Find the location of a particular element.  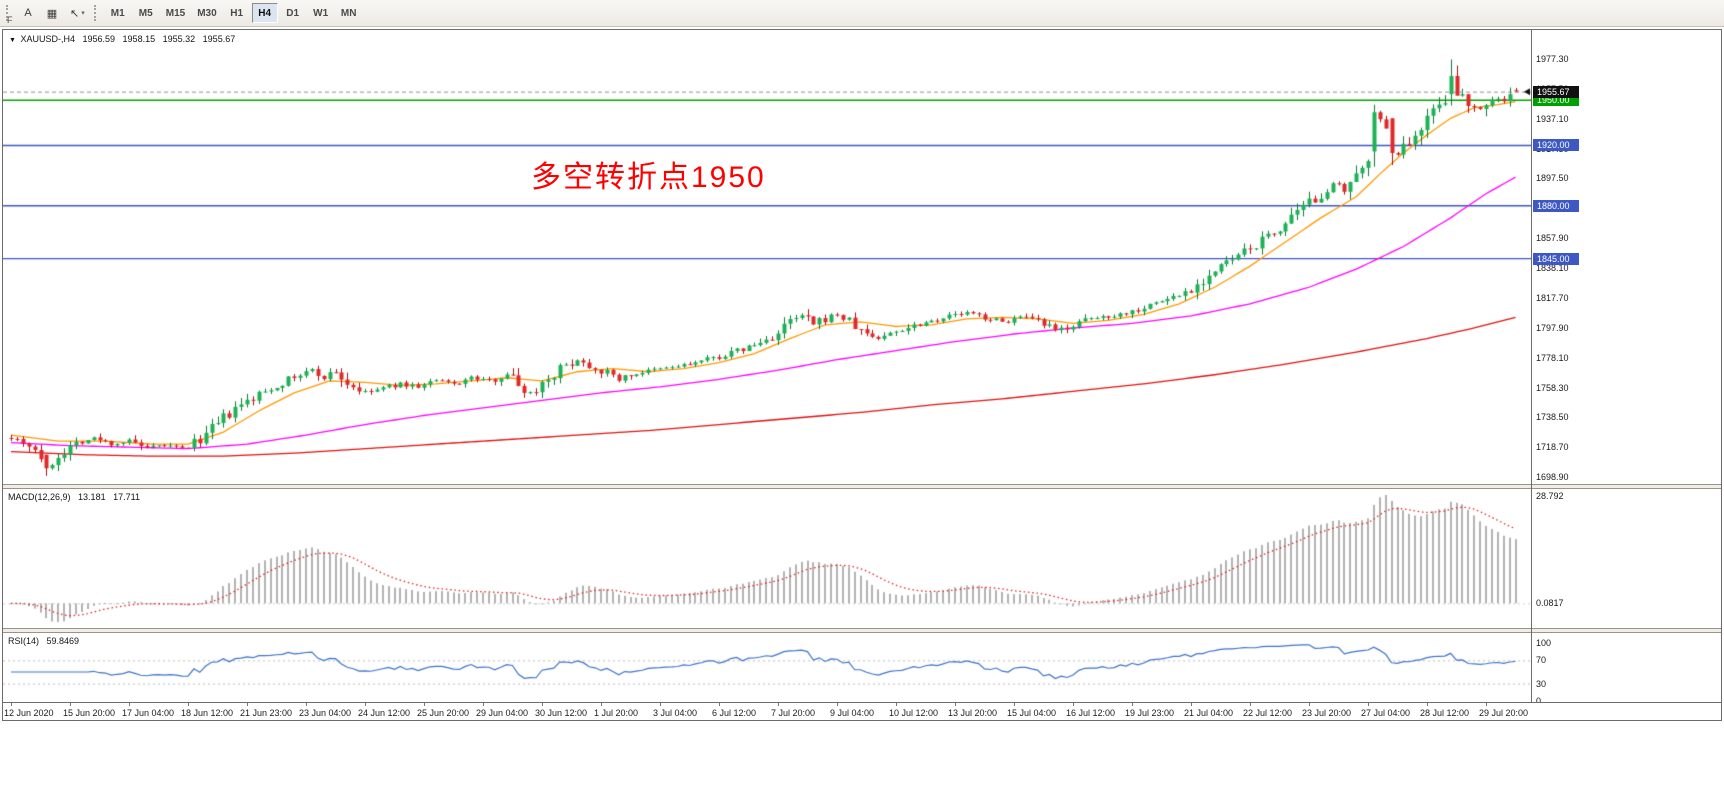

time-tick-label: 7 Jul 20:00 is located at coordinates (793, 713).